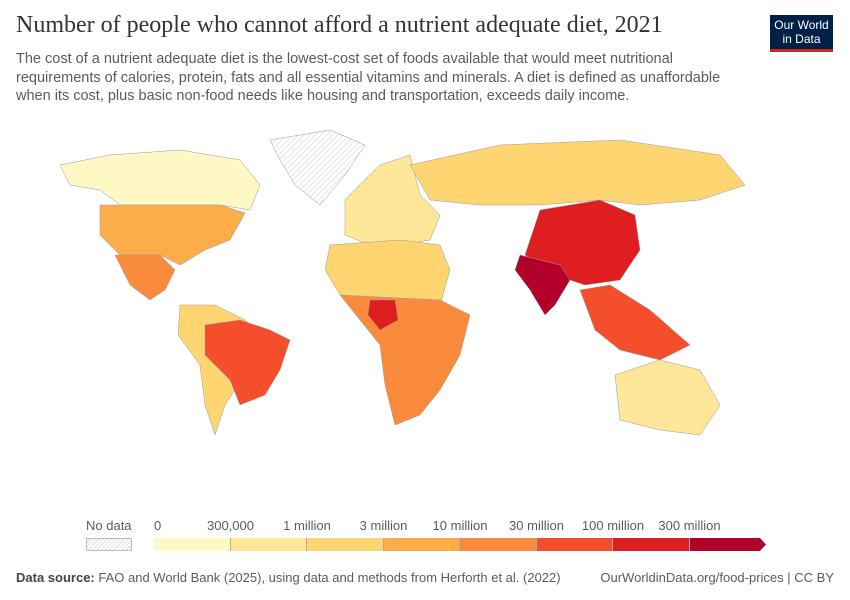 The height and width of the screenshot is (600, 850). What do you see at coordinates (109, 544) in the screenshot?
I see `no-data-swatch` at bounding box center [109, 544].